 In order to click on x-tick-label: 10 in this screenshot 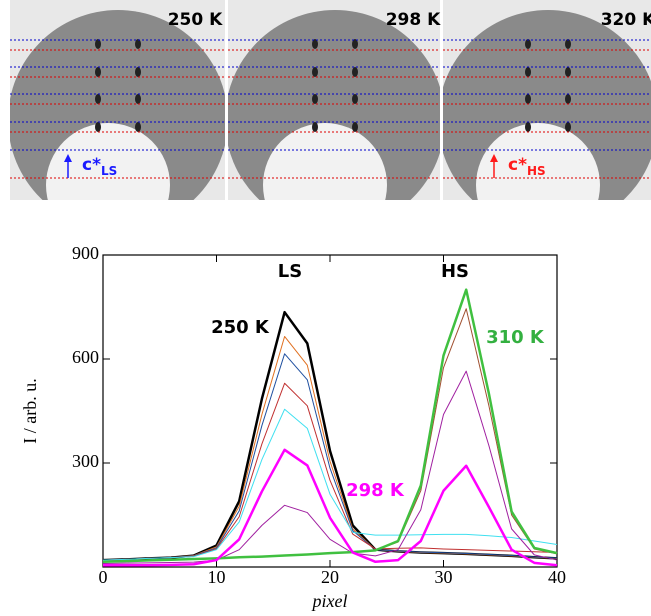, I will do `click(217, 577)`.